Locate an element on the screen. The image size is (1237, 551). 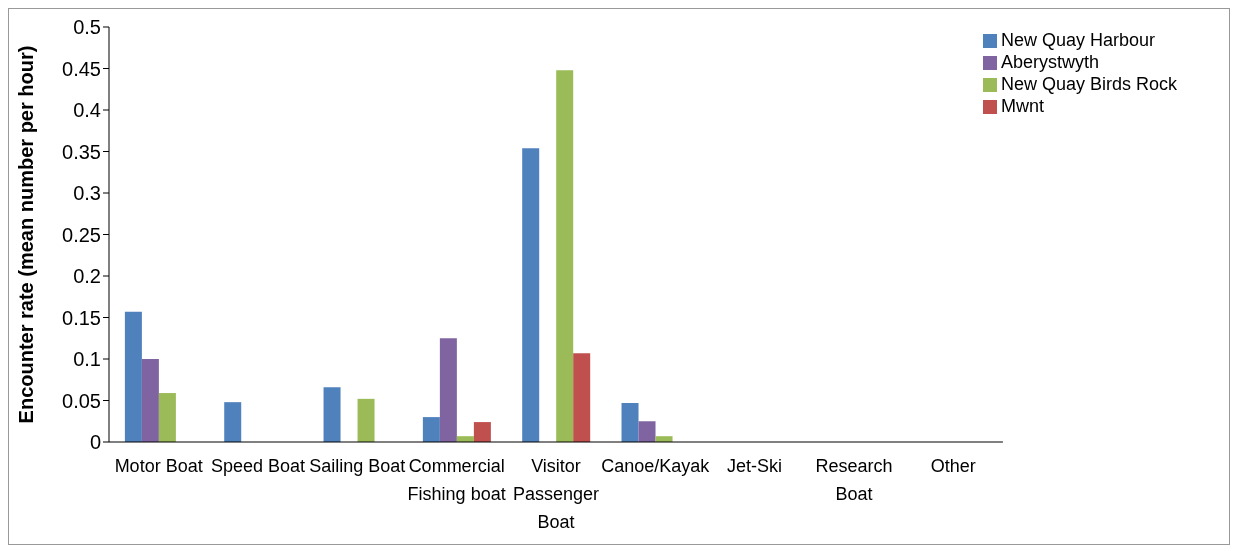
legend-label: New Quay Birds Rock is located at coordinates (1088, 84).